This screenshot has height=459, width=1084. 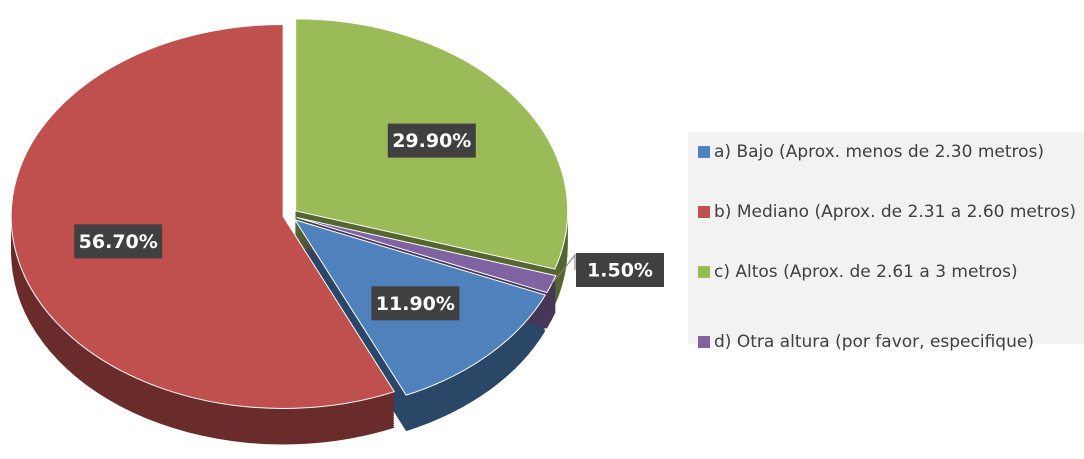 What do you see at coordinates (866, 272) in the screenshot?
I see `legend-label: c) Altos (Aprox. de 2.61 a 3 metros)` at bounding box center [866, 272].